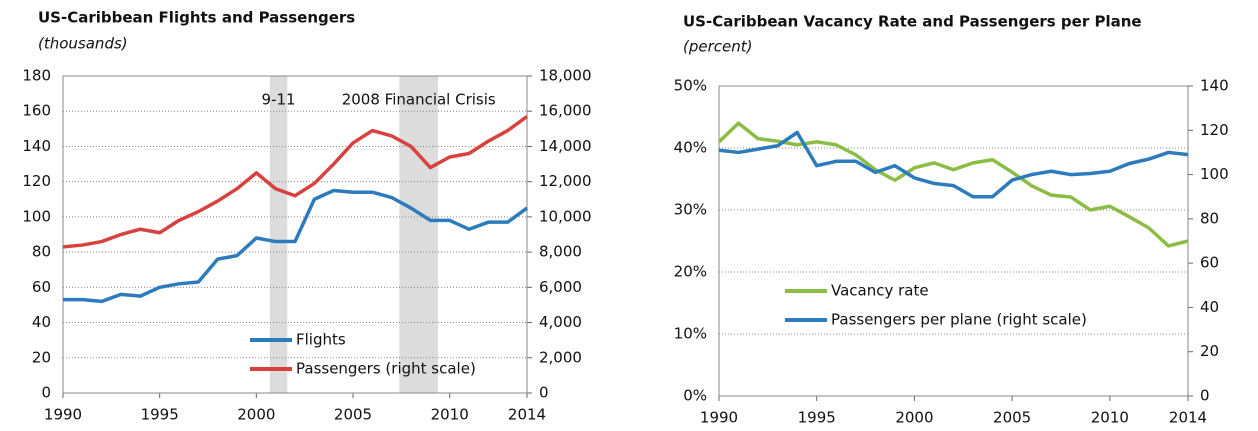  What do you see at coordinates (690, 334) in the screenshot?
I see `y-tick-label: 10%` at bounding box center [690, 334].